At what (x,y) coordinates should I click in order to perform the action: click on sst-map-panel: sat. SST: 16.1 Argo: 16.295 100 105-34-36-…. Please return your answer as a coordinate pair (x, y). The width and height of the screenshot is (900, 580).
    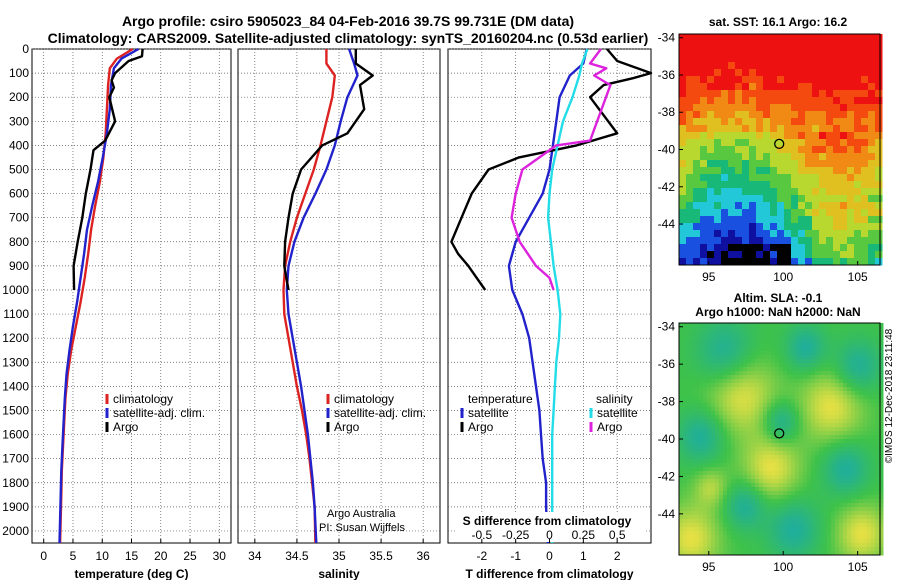
    Looking at the image, I should click on (770, 149).